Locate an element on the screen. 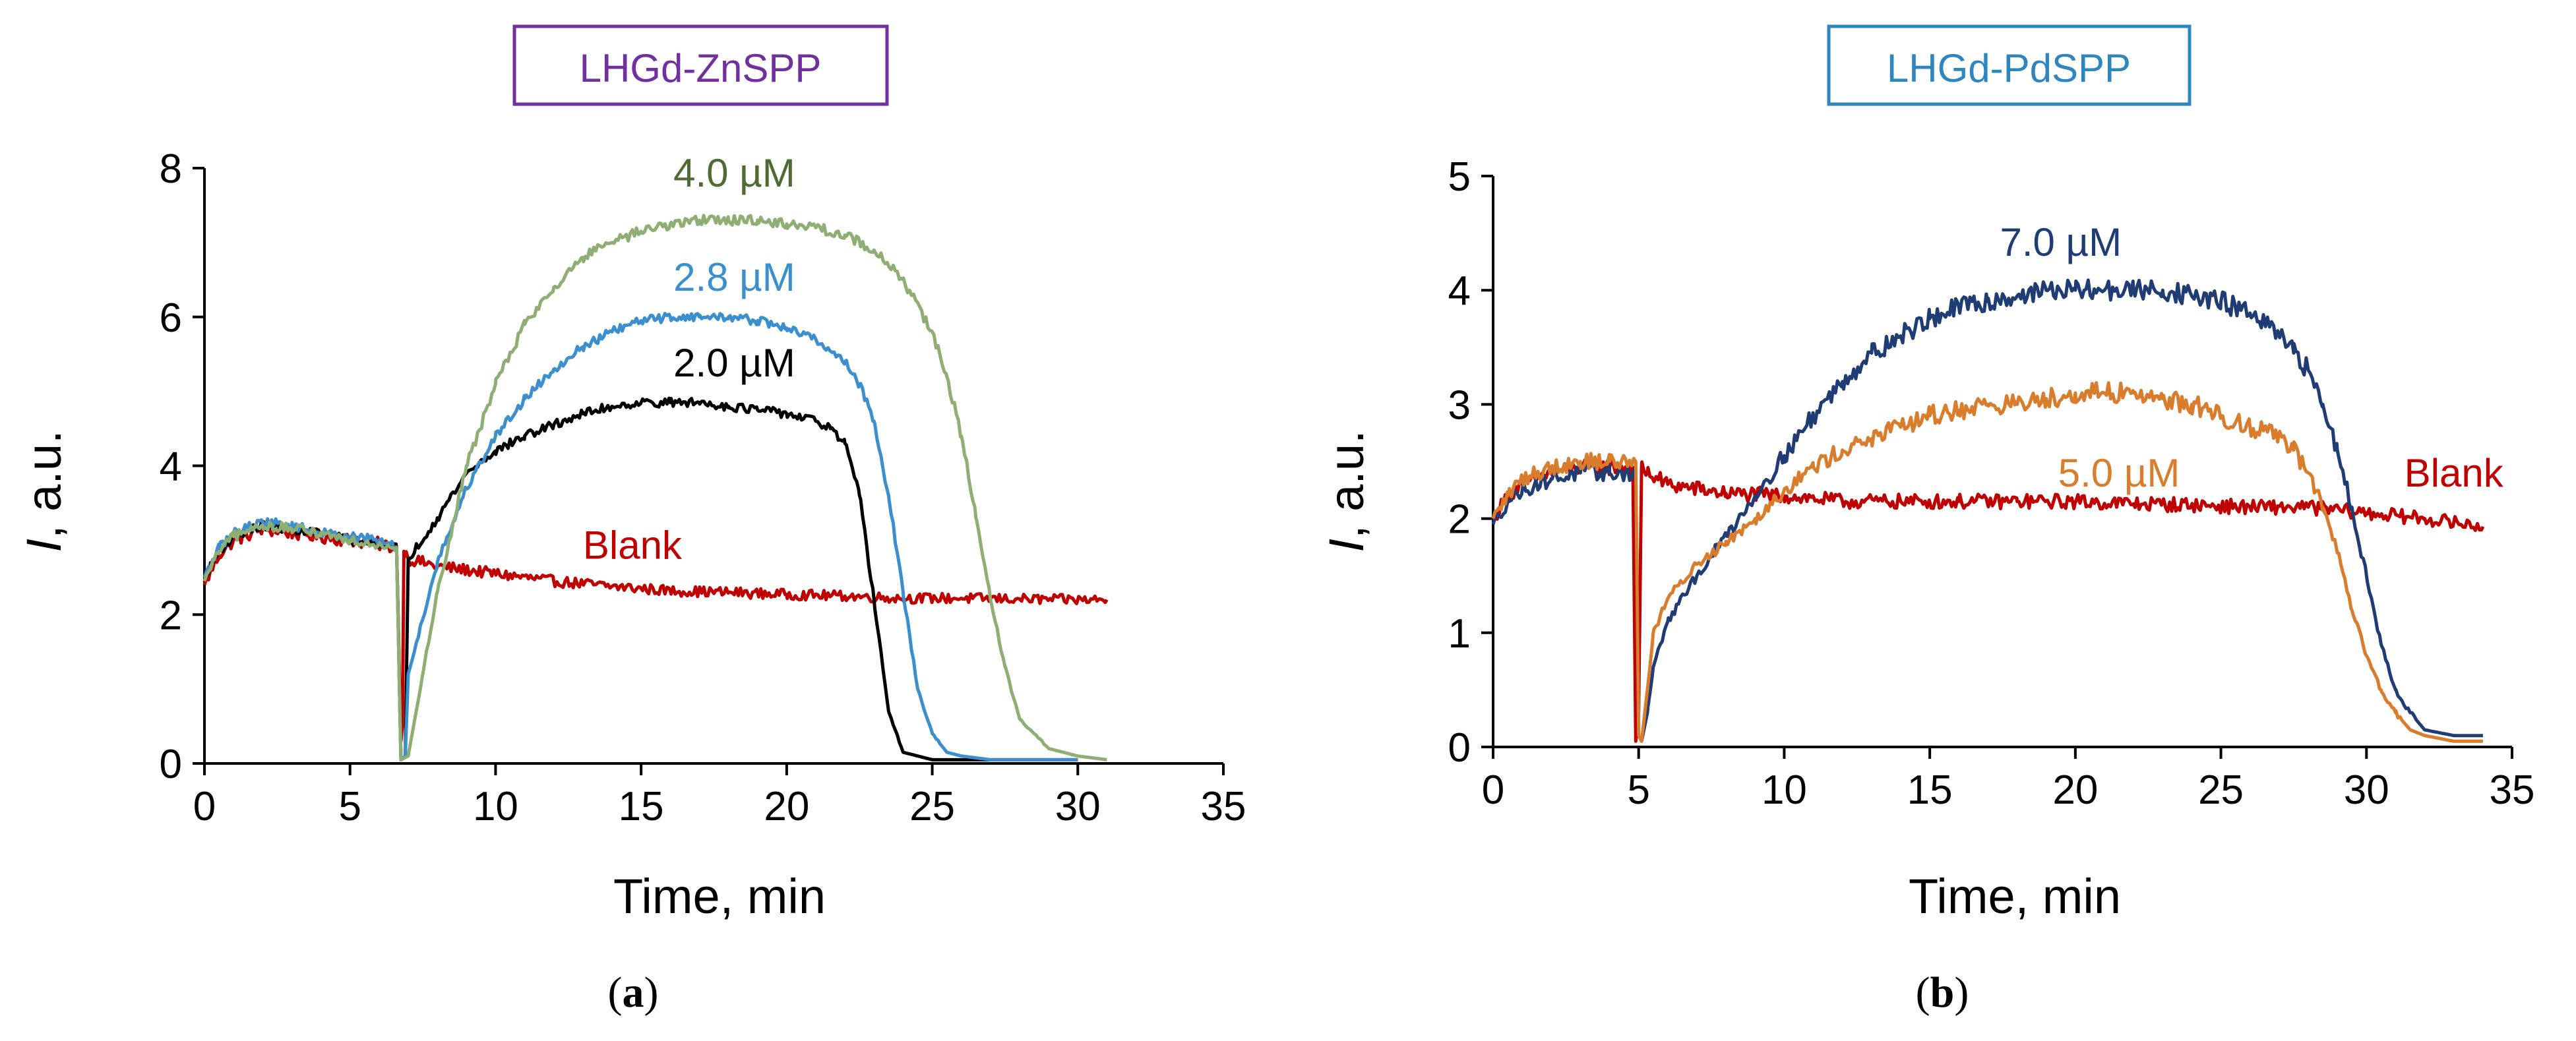 The image size is (2576, 1041). y-tick-label: 6 is located at coordinates (171, 318).